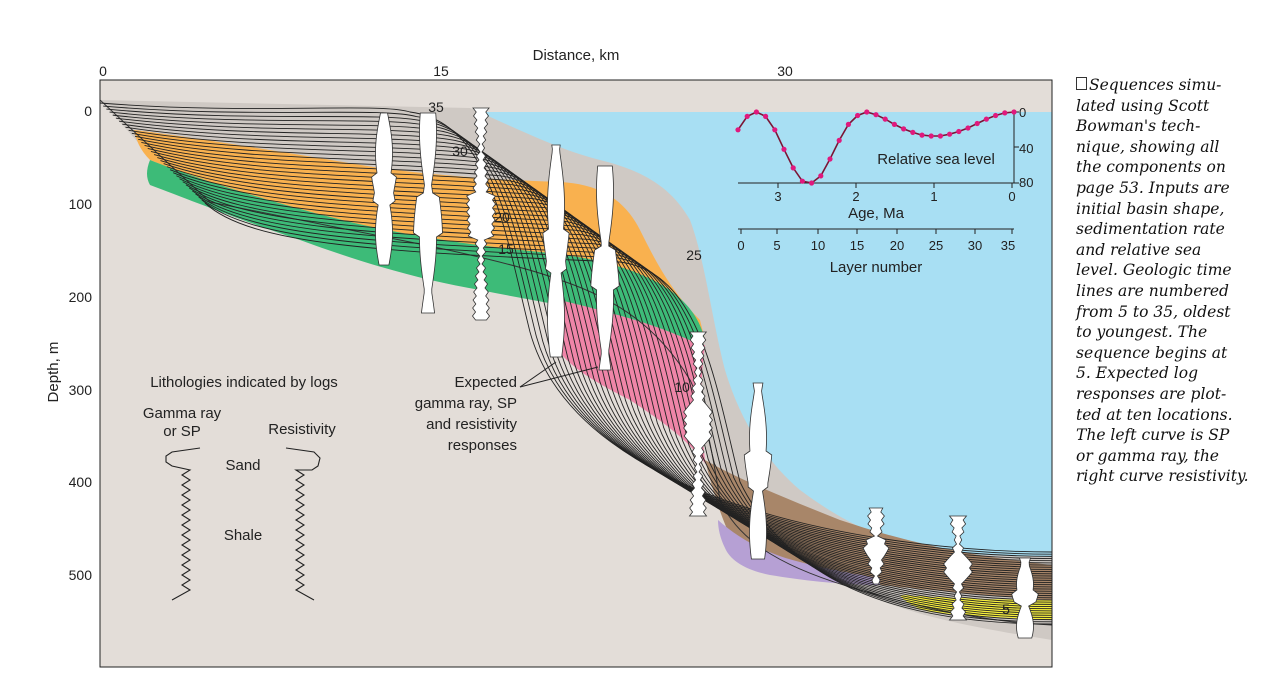 The width and height of the screenshot is (1274, 699). What do you see at coordinates (103, 71) in the screenshot?
I see `x-tick-0: 0` at bounding box center [103, 71].